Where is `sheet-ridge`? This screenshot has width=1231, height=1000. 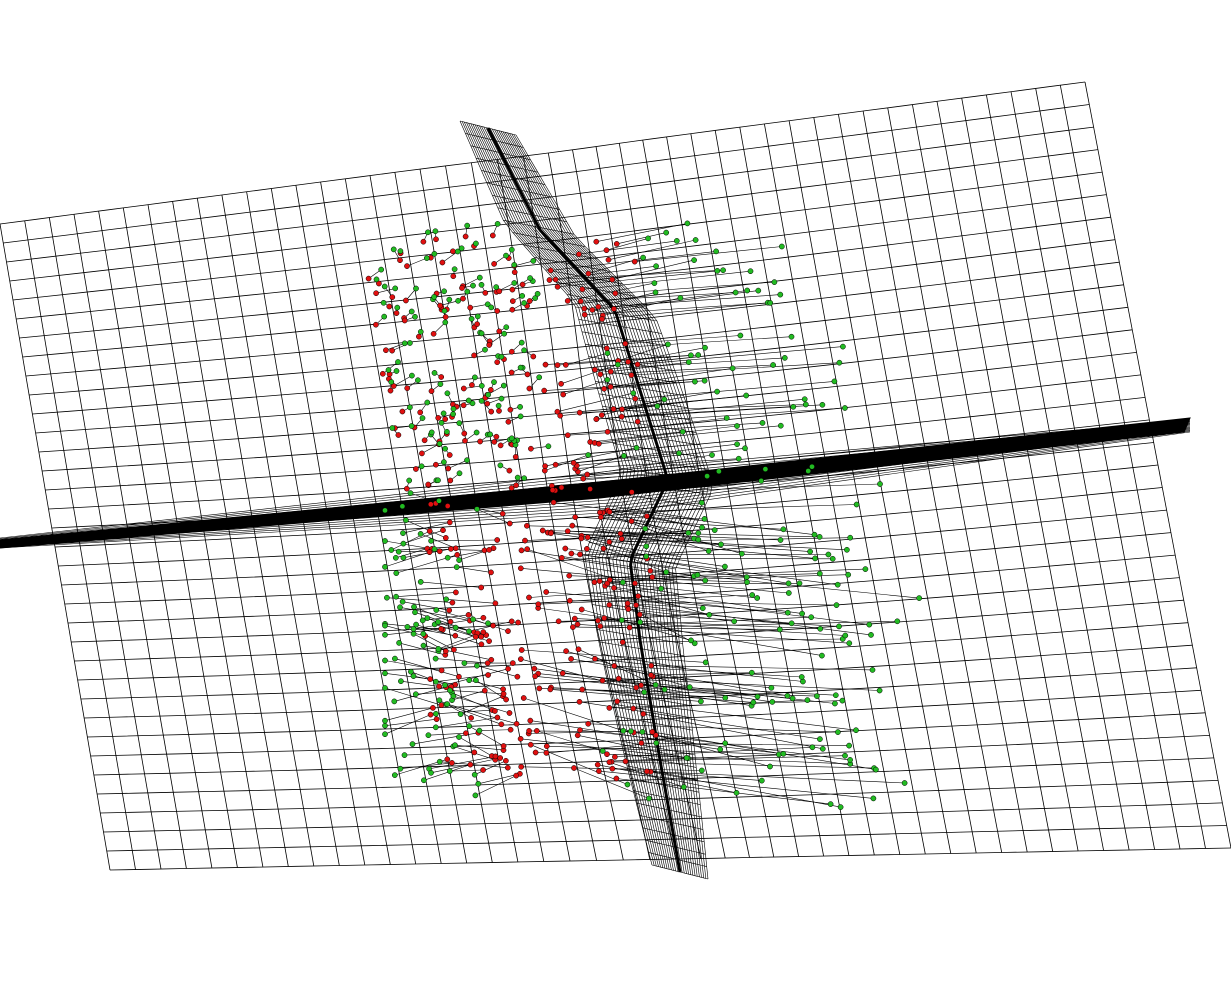
sheet-ridge is located at coordinates (584, 500).